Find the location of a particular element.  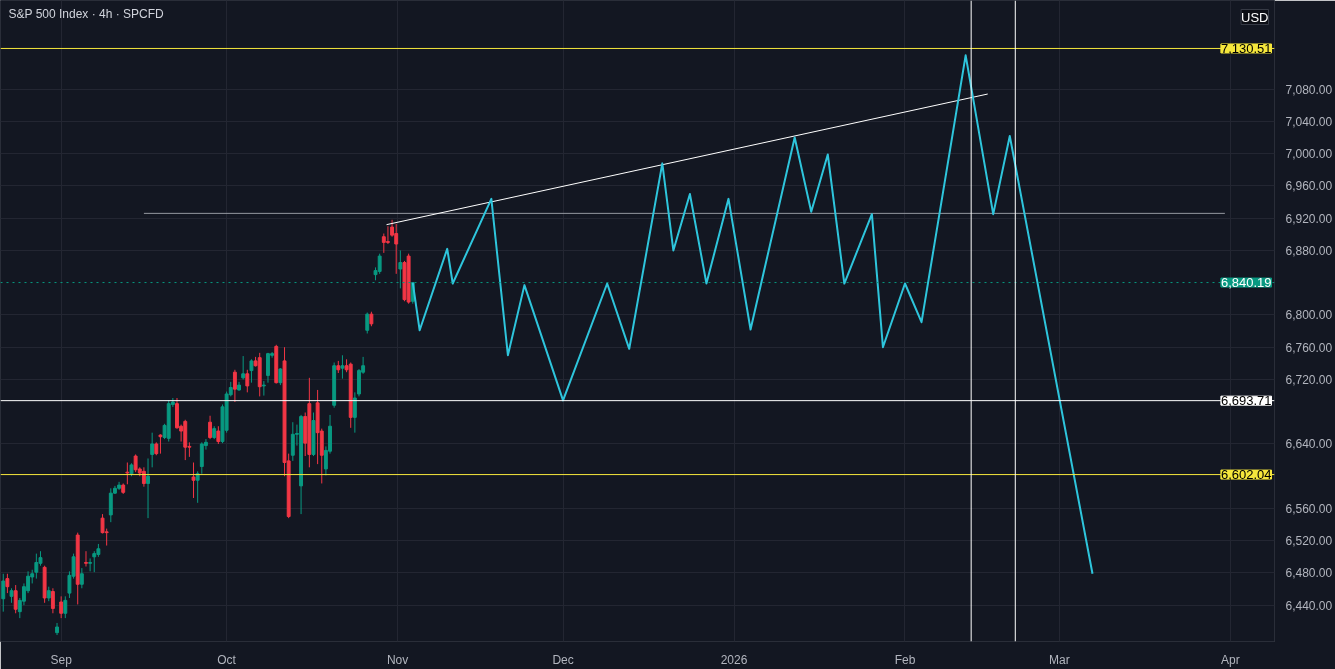

y-tick-label: 6,520.00 is located at coordinates (1309, 541).